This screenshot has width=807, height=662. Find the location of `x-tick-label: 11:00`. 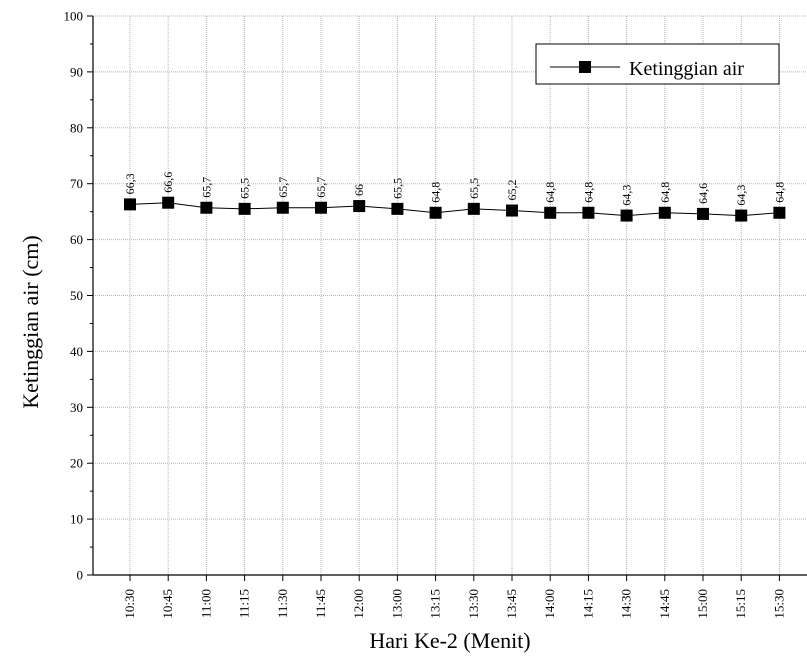

x-tick-label: 11:00 is located at coordinates (205, 603).